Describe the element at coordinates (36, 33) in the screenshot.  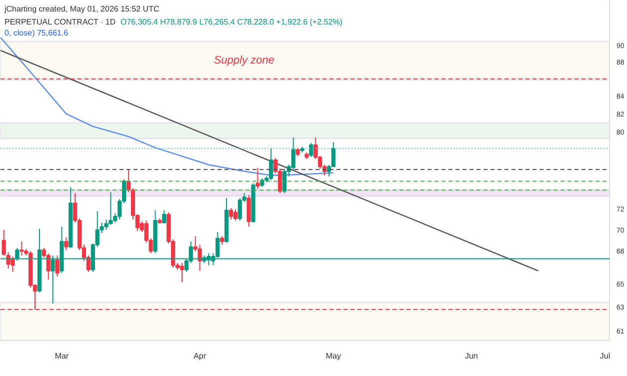
I see `annotation: 0, close) 75,661.6` at that location.